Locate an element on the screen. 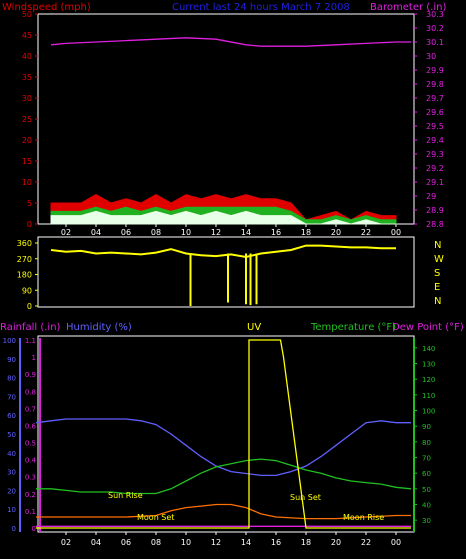  wind-x-tick-label: 18 is located at coordinates (306, 232).